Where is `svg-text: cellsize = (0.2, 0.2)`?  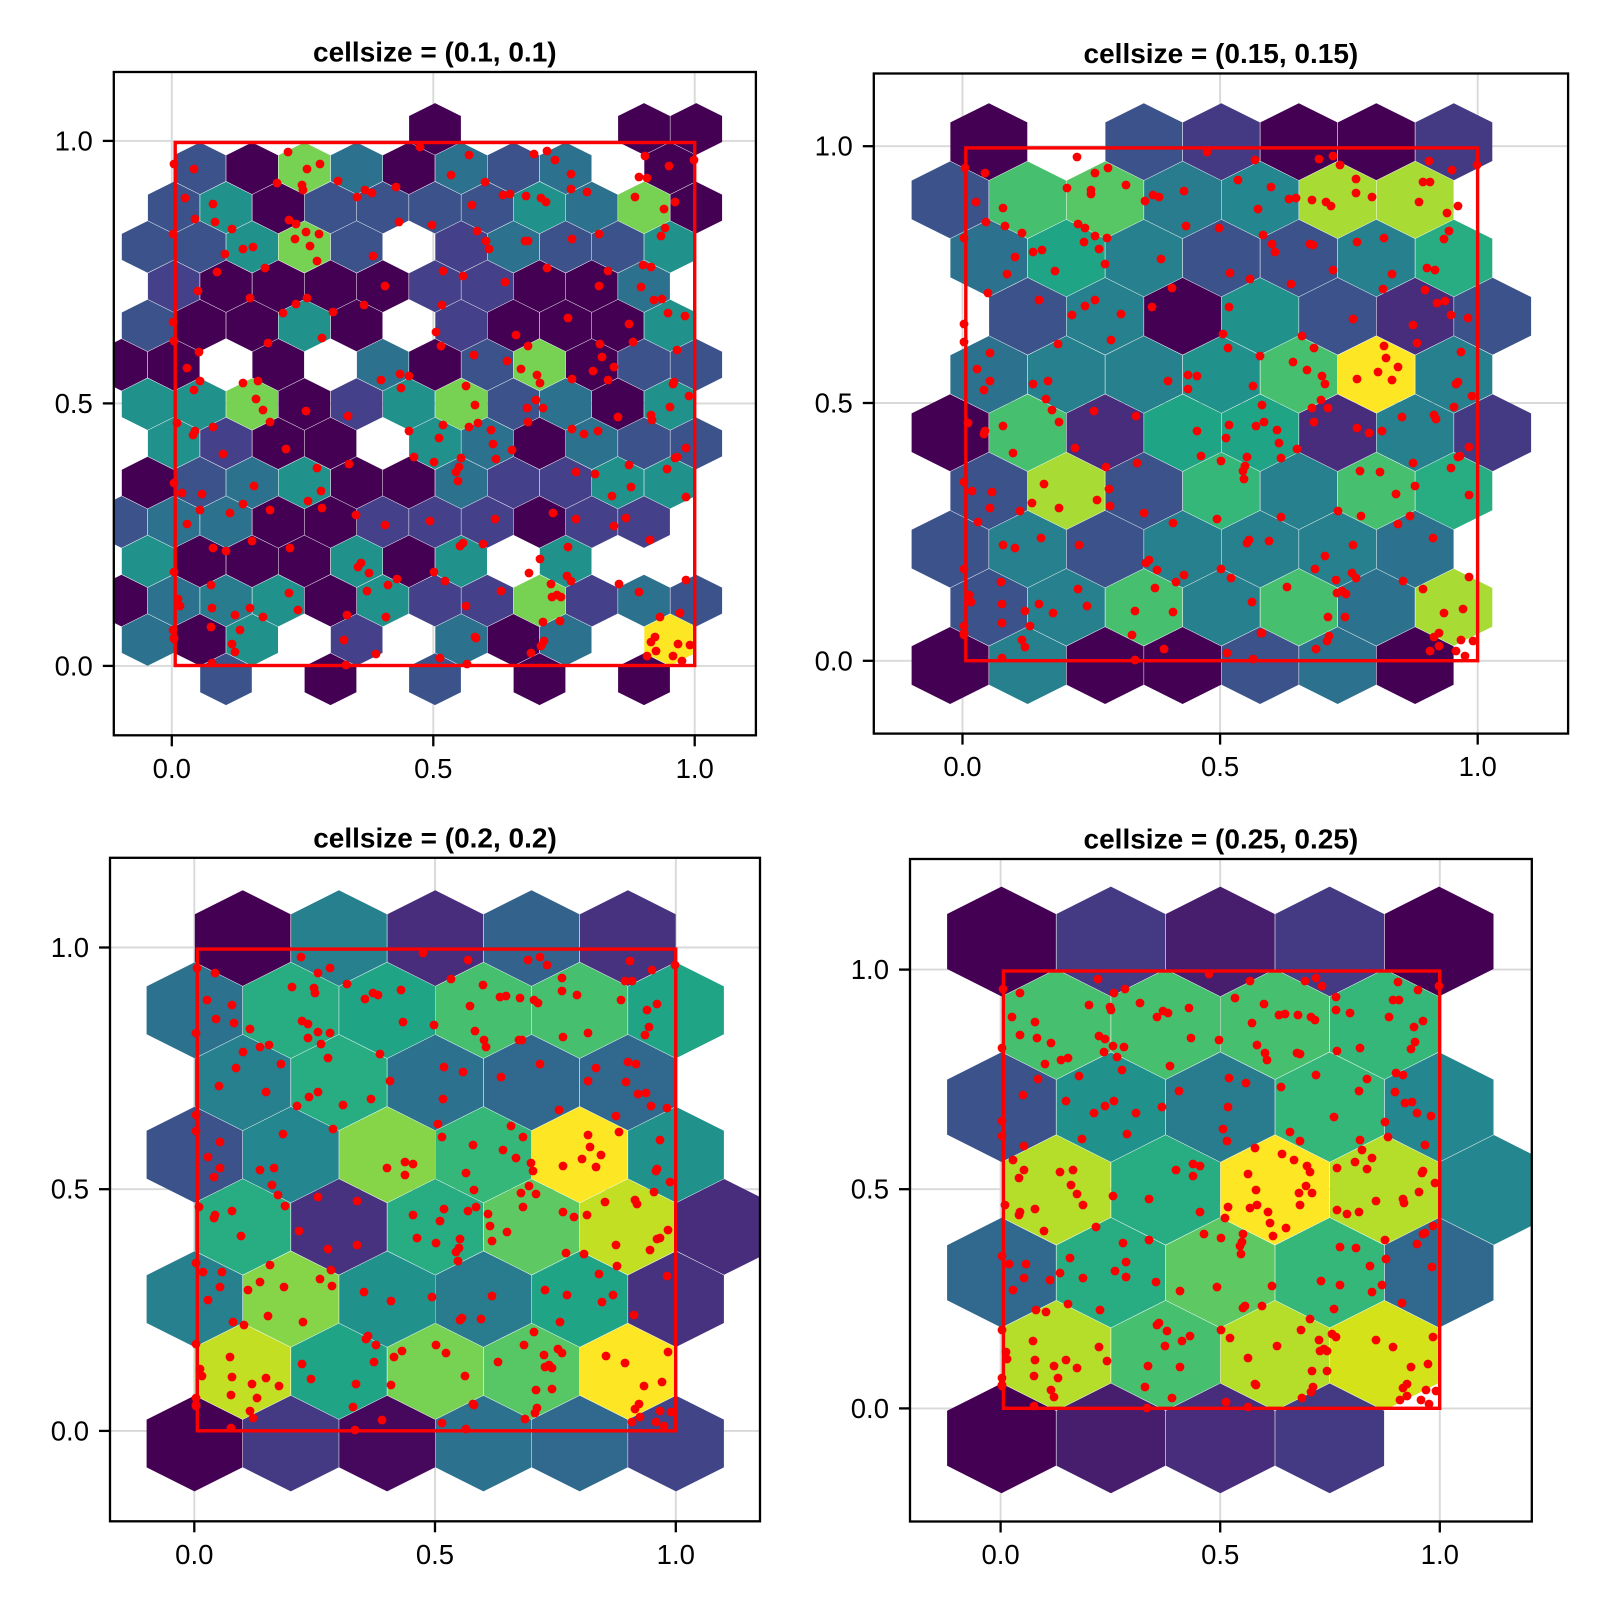 svg-text: cellsize = (0.2, 0.2) is located at coordinates (435, 837).